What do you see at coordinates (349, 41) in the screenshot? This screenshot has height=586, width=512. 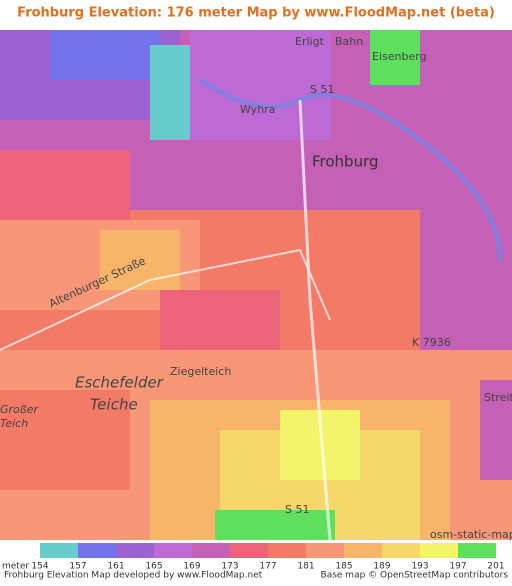 I see `place-label: Bahn` at bounding box center [349, 41].